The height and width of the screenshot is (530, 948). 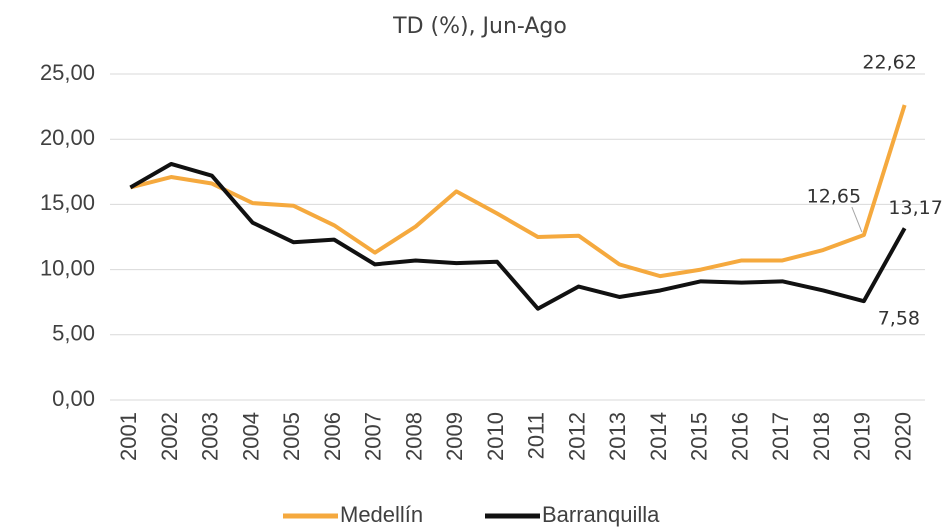 What do you see at coordinates (536, 435) in the screenshot?
I see `x-tick-label: 2011` at bounding box center [536, 435].